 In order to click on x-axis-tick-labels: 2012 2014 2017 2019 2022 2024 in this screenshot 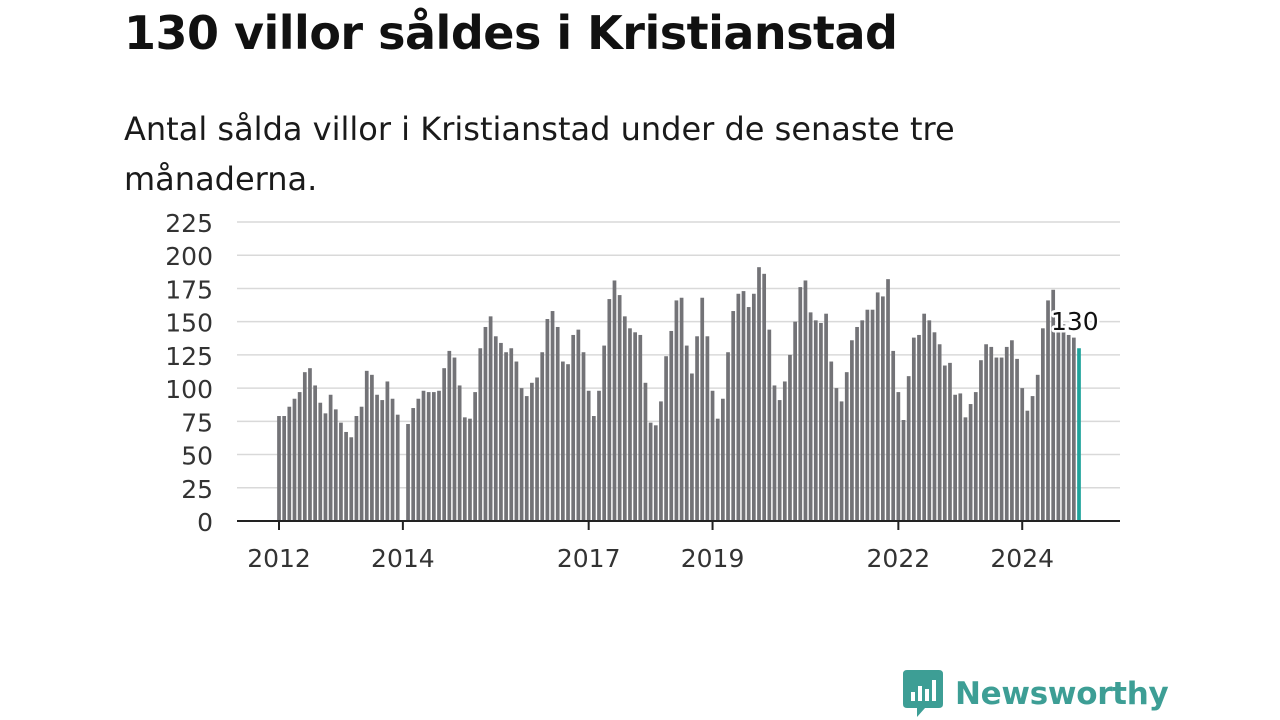, I will do `click(650, 558)`.